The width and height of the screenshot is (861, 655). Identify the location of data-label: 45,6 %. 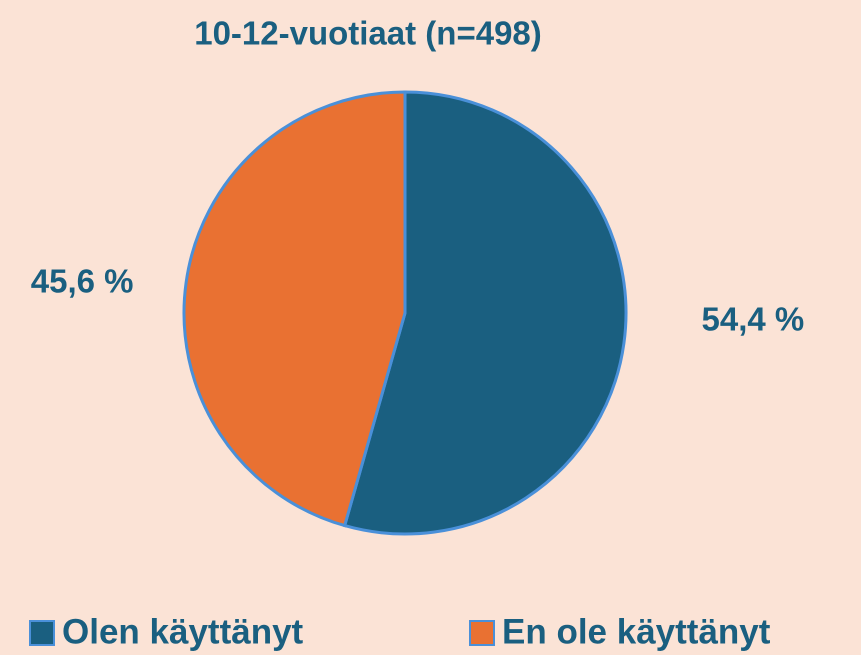
(82, 281).